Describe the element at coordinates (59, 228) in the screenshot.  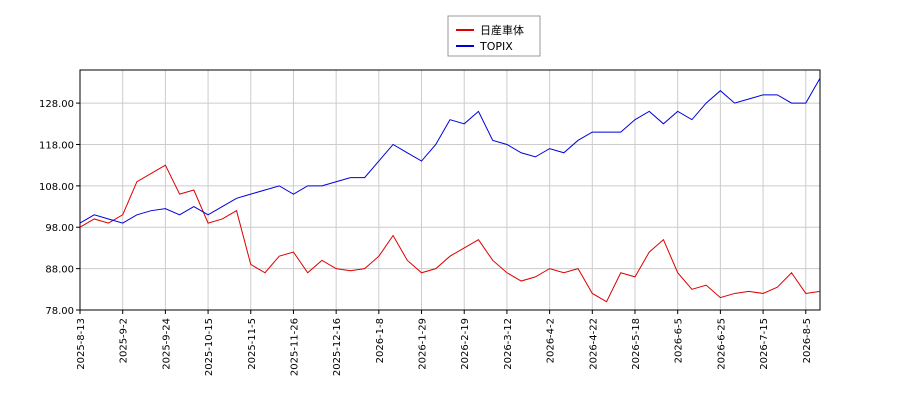
I see `y-tick-label: 98.00` at that location.